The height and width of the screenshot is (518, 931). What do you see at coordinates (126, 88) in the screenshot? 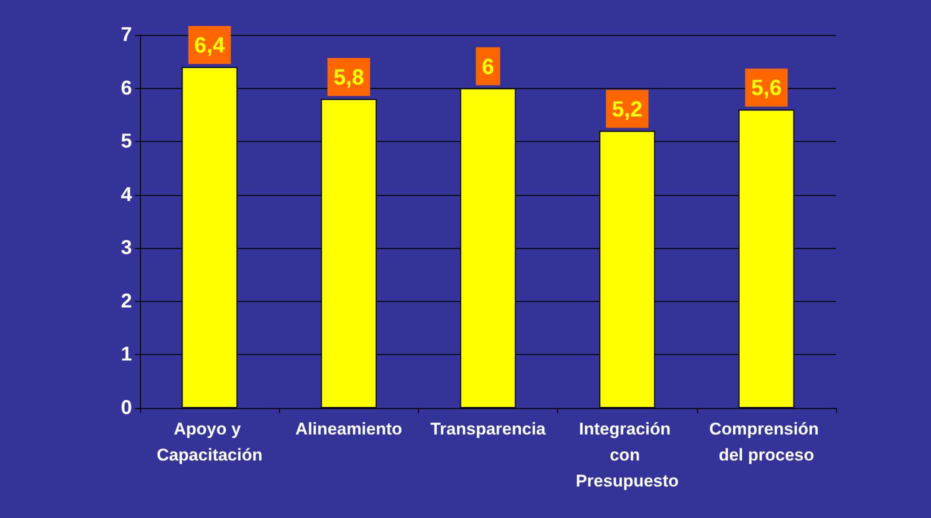
I see `y-tick-label: 6` at bounding box center [126, 88].